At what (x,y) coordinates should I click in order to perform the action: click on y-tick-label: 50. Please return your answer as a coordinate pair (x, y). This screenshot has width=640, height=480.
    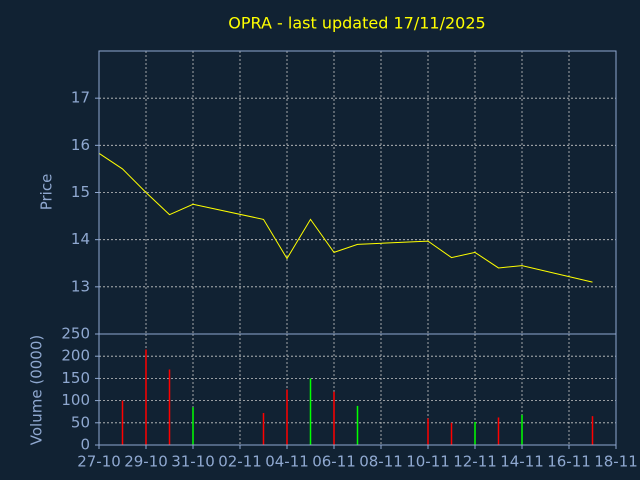
    Looking at the image, I should click on (80, 422).